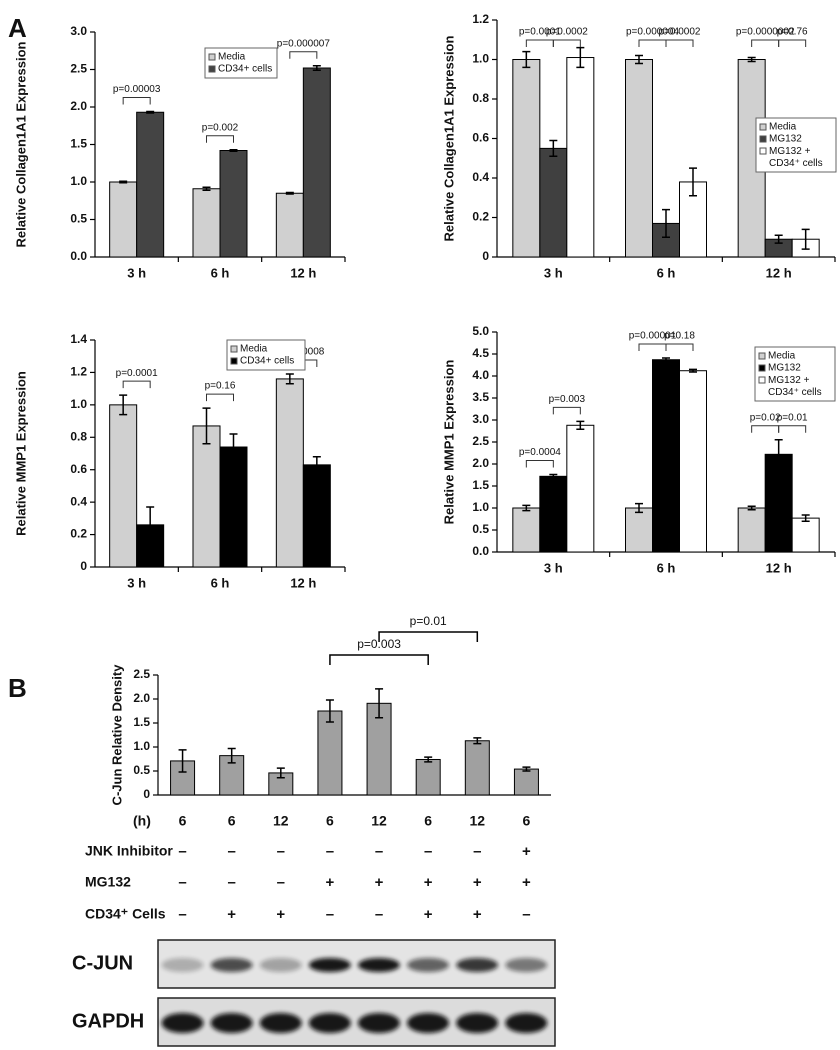 This screenshot has height=1050, width=840. What do you see at coordinates (141, 674) in the screenshot?
I see `y-tick-label: 2.5` at bounding box center [141, 674].